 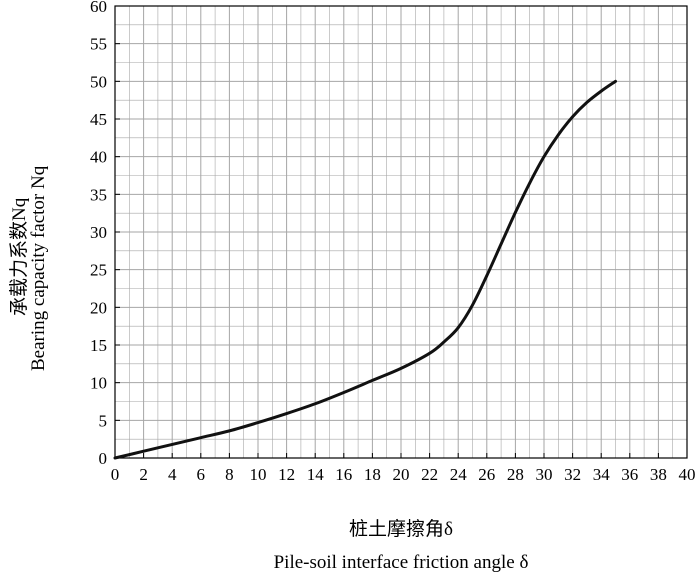 I want to click on x-tick-label: 20, so click(x=401, y=474).